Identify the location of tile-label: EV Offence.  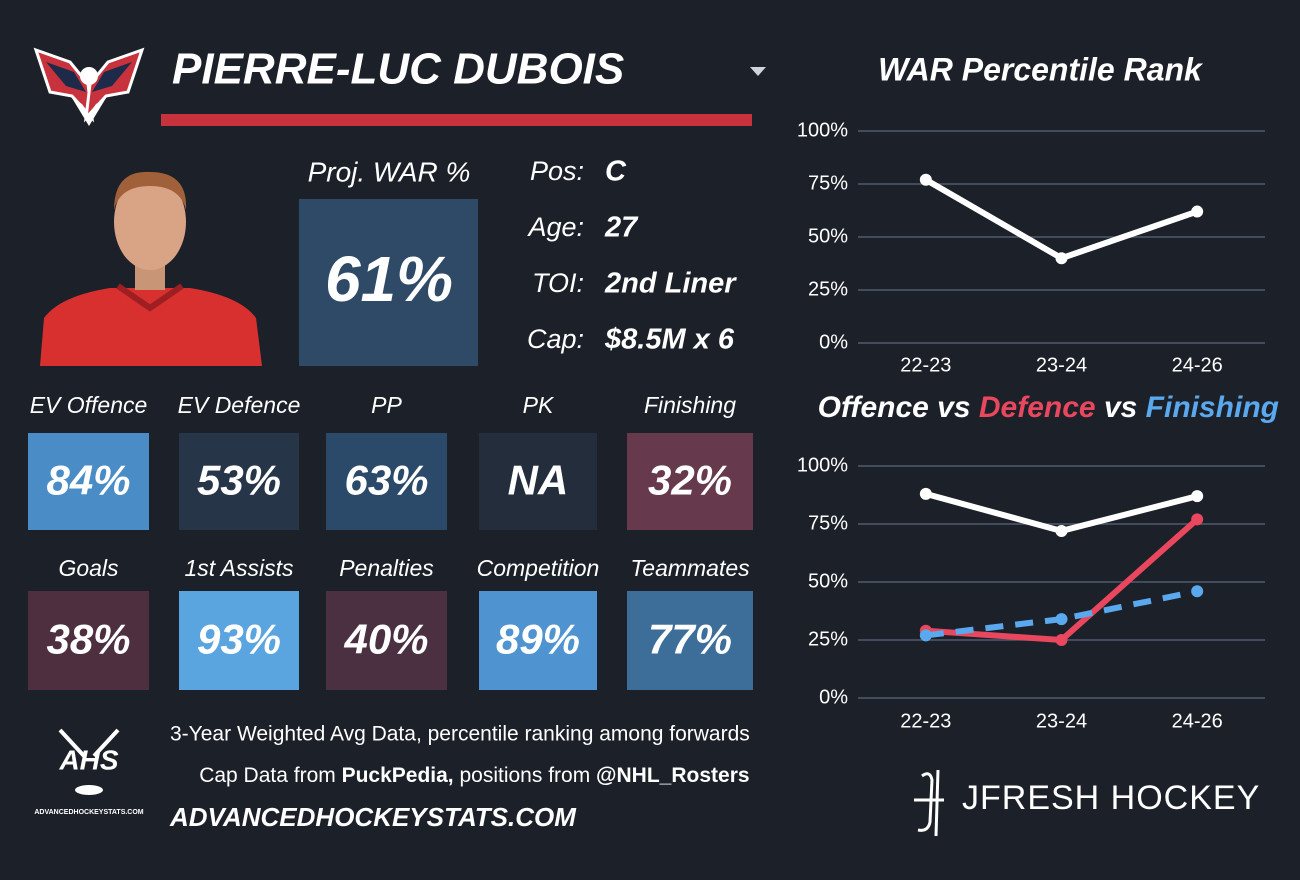
(89, 405).